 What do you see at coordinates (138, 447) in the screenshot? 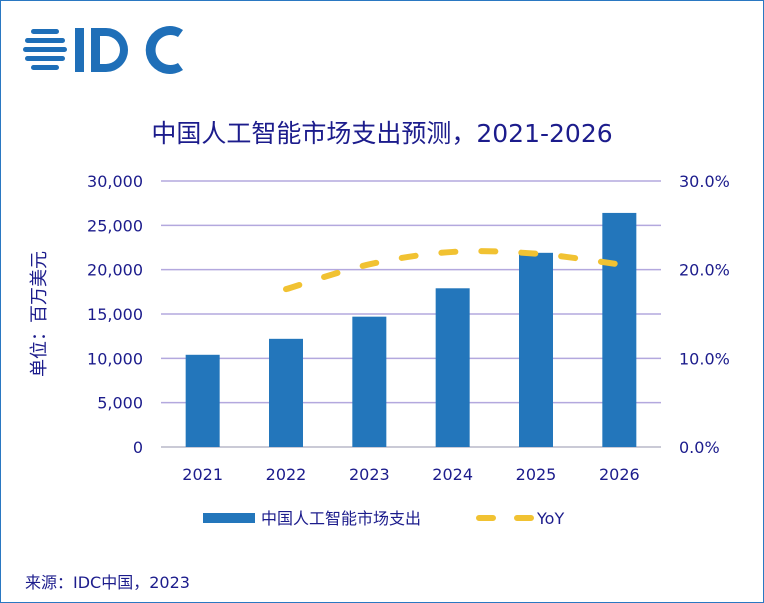
I see `y-tick-label: 0` at bounding box center [138, 447].